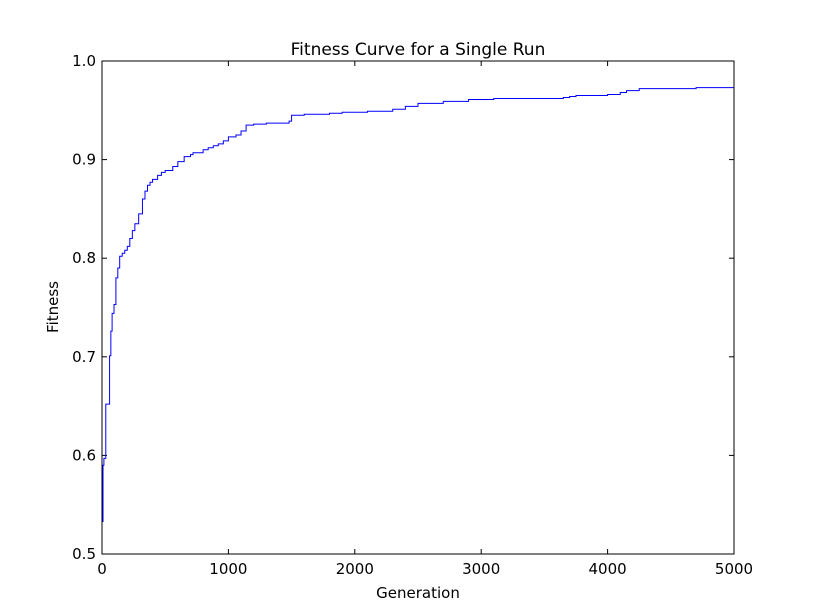 This screenshot has width=815, height=615. What do you see at coordinates (53, 307) in the screenshot?
I see `y-axis-label: Fitness` at bounding box center [53, 307].